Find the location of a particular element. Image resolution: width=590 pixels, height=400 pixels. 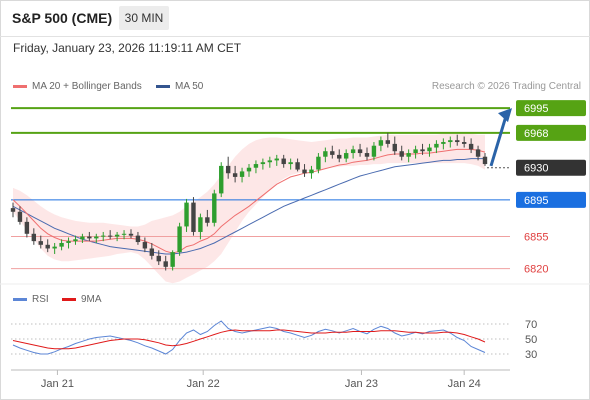

instrument-title: S&P 500 (CME) is located at coordinates (62, 18).